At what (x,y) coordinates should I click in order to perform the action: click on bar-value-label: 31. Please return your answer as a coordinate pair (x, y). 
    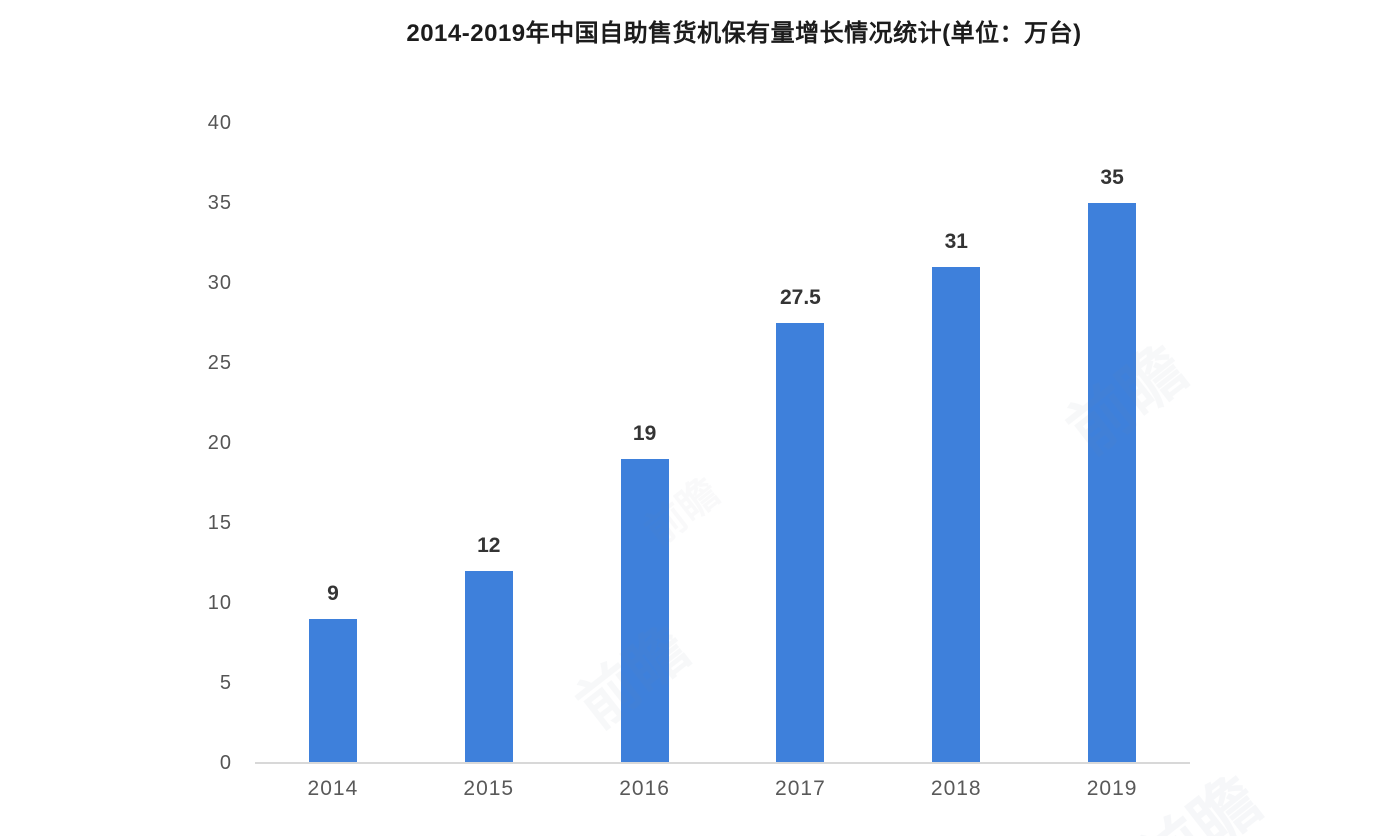
    Looking at the image, I should click on (956, 241).